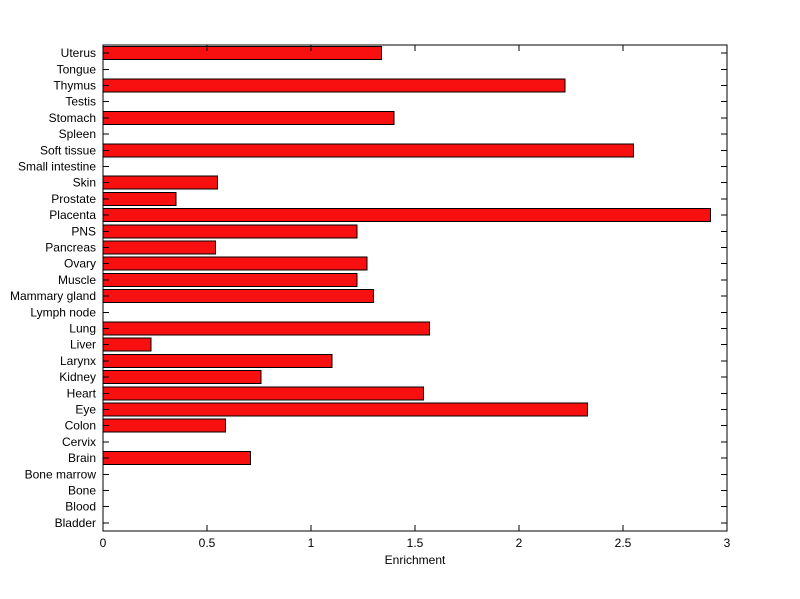  What do you see at coordinates (727, 543) in the screenshot?
I see `x-tick-label: 3` at bounding box center [727, 543].